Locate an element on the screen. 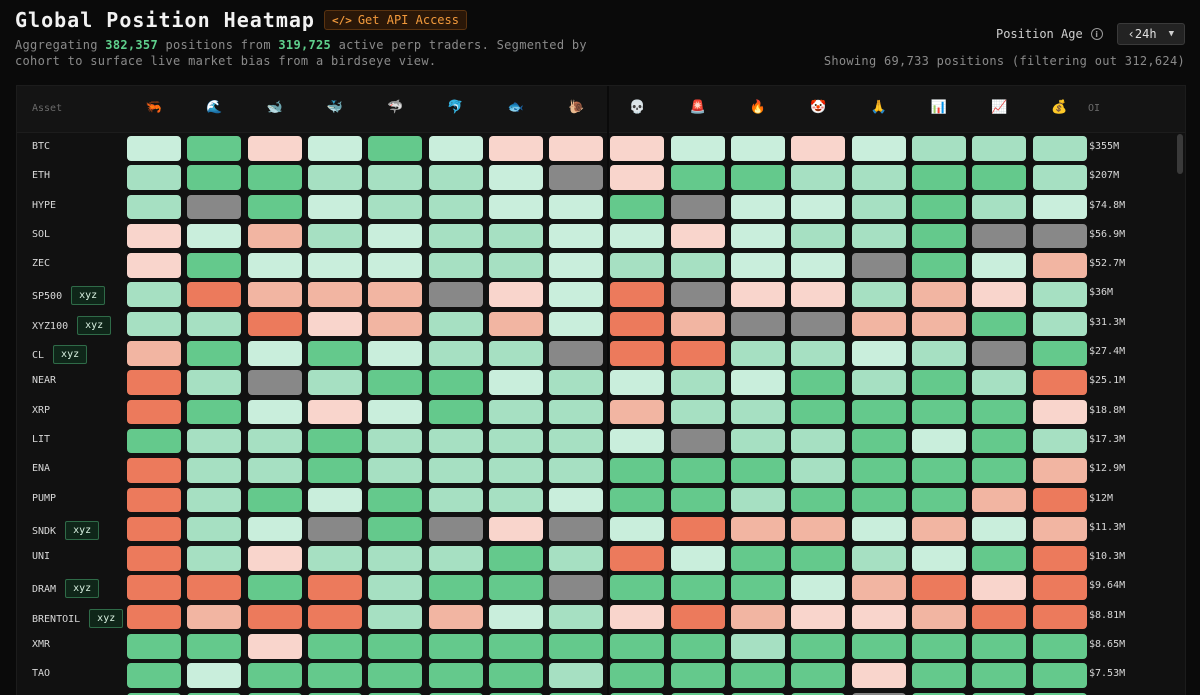  asset-label: ZEC is located at coordinates (41, 263).